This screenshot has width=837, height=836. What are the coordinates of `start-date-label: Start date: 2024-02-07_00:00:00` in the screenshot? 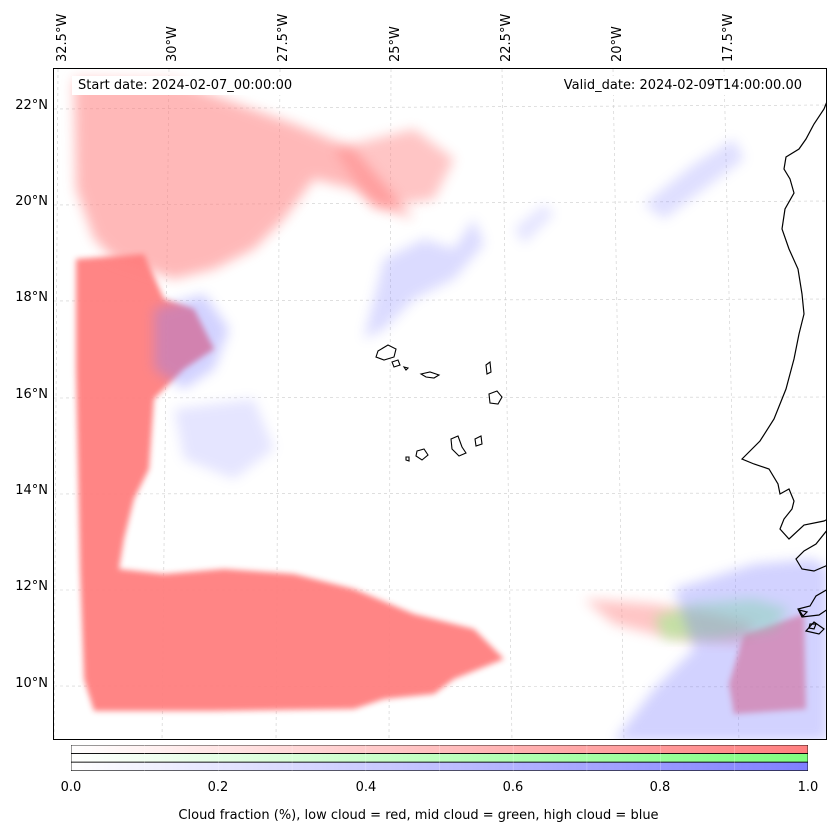 It's located at (185, 85).